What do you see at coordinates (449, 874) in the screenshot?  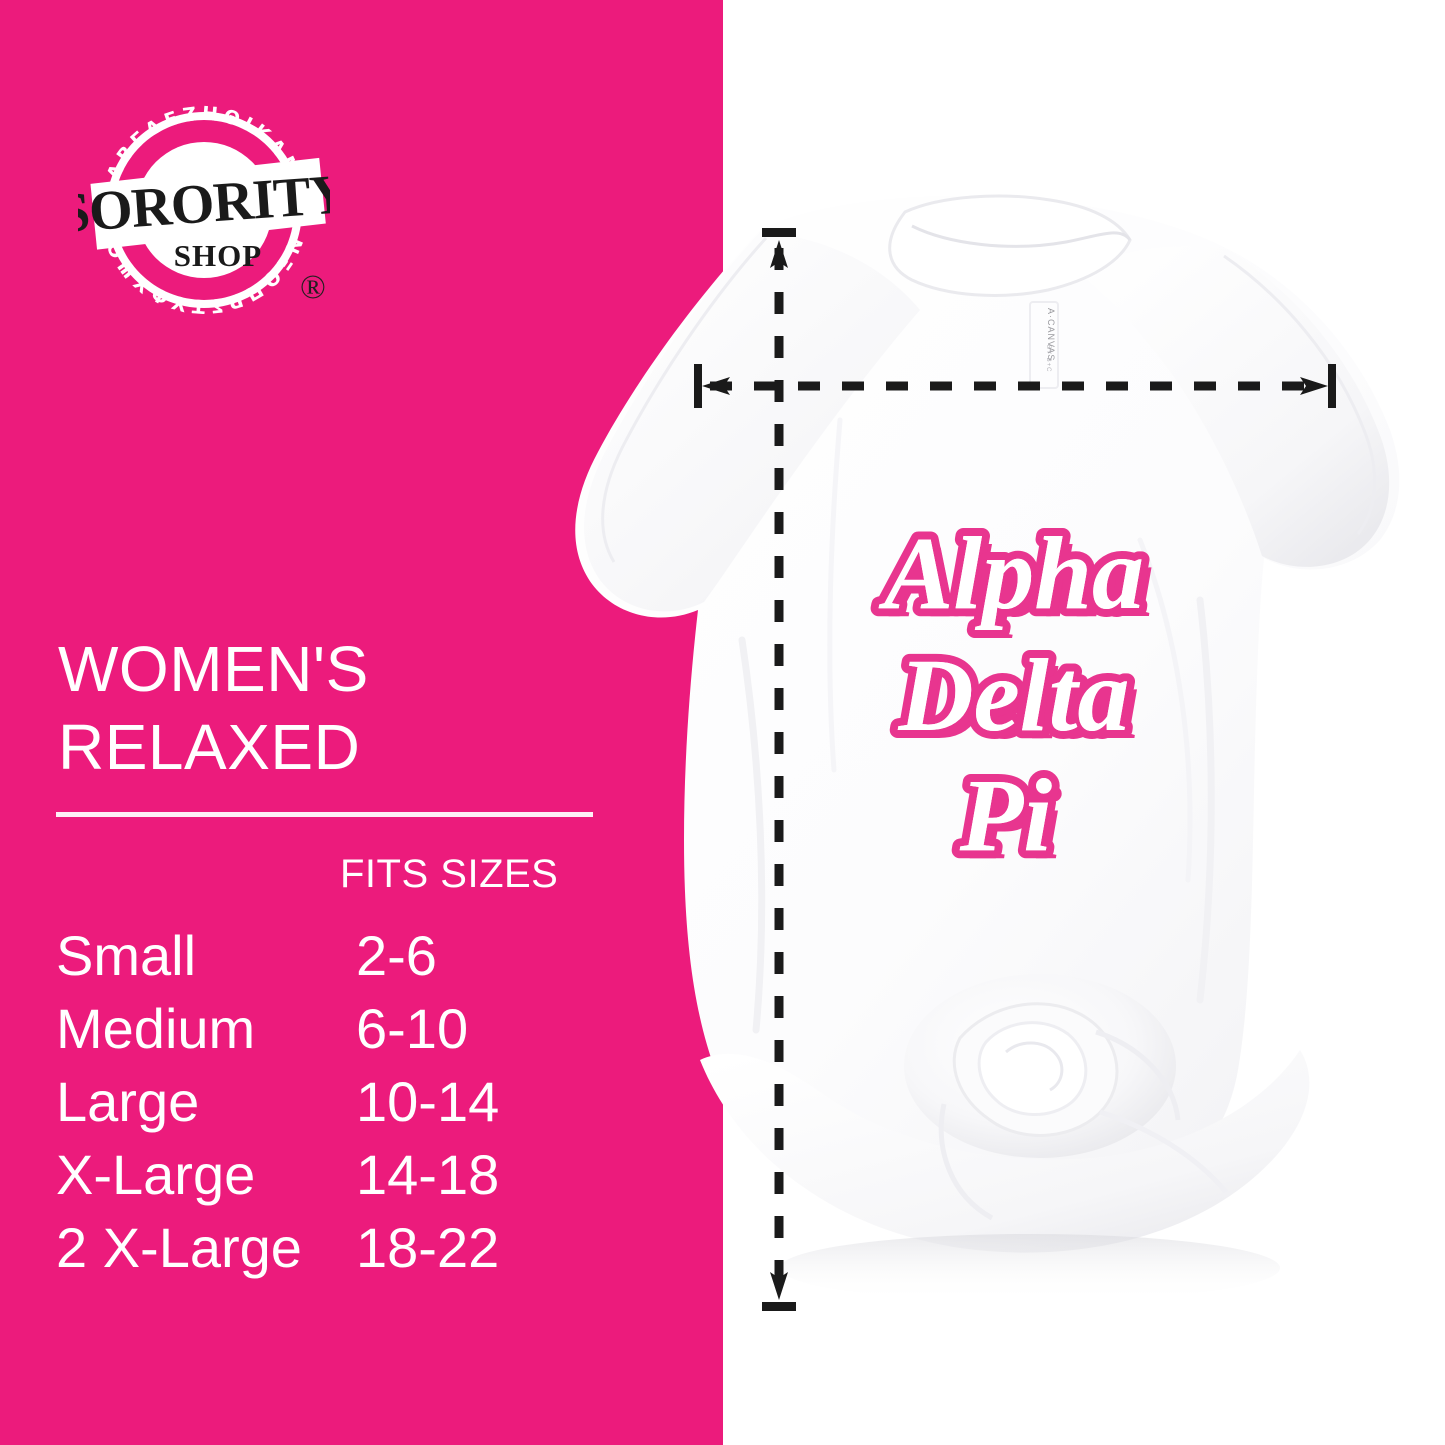 I see `fits-sizes-column-header: FITS SIZES` at bounding box center [449, 874].